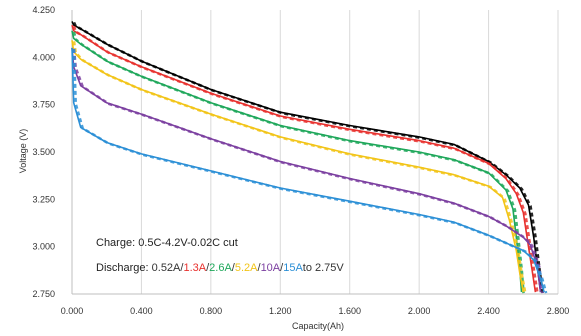  What do you see at coordinates (43, 199) in the screenshot?
I see `y-tick-label: 3.250` at bounding box center [43, 199].